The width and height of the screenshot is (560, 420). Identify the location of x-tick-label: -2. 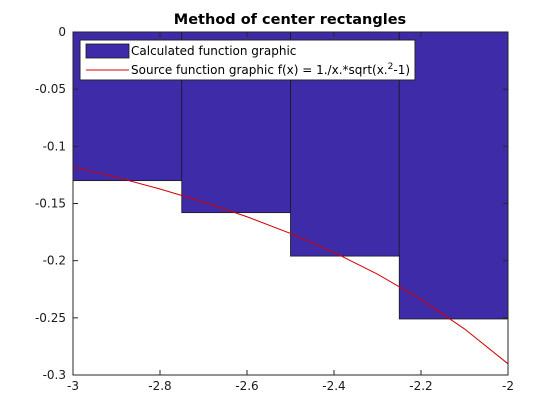
(508, 386).